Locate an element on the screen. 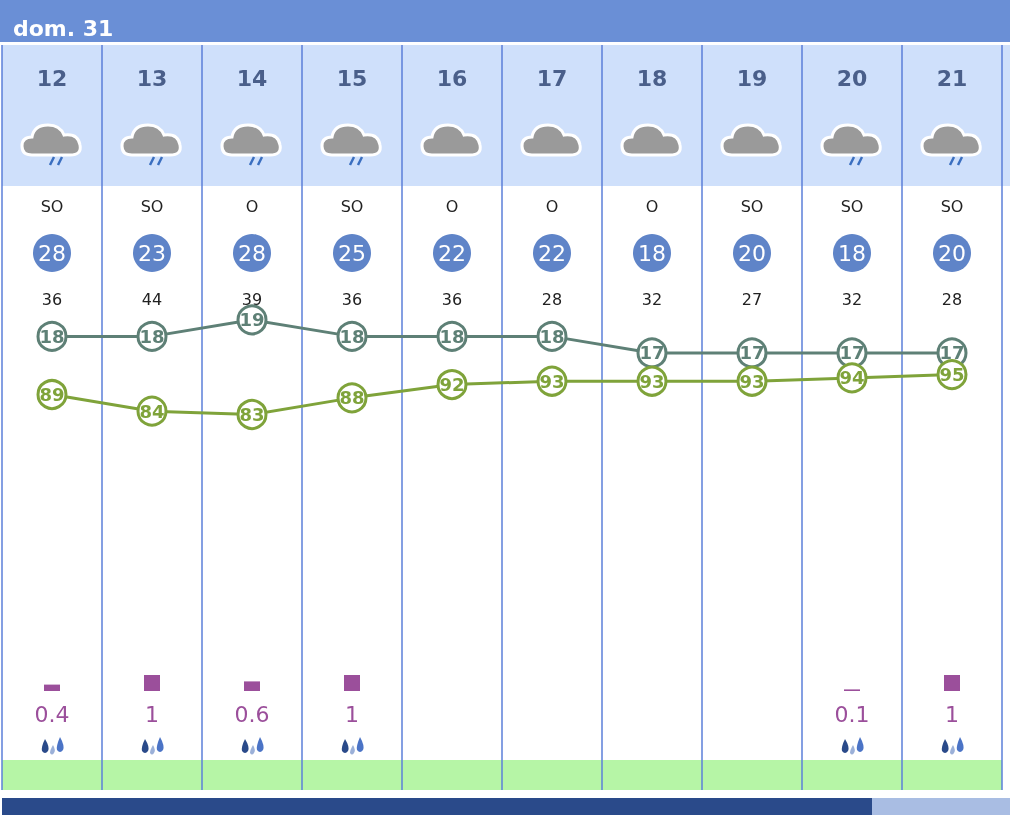  data-label: 95 is located at coordinates (952, 375).